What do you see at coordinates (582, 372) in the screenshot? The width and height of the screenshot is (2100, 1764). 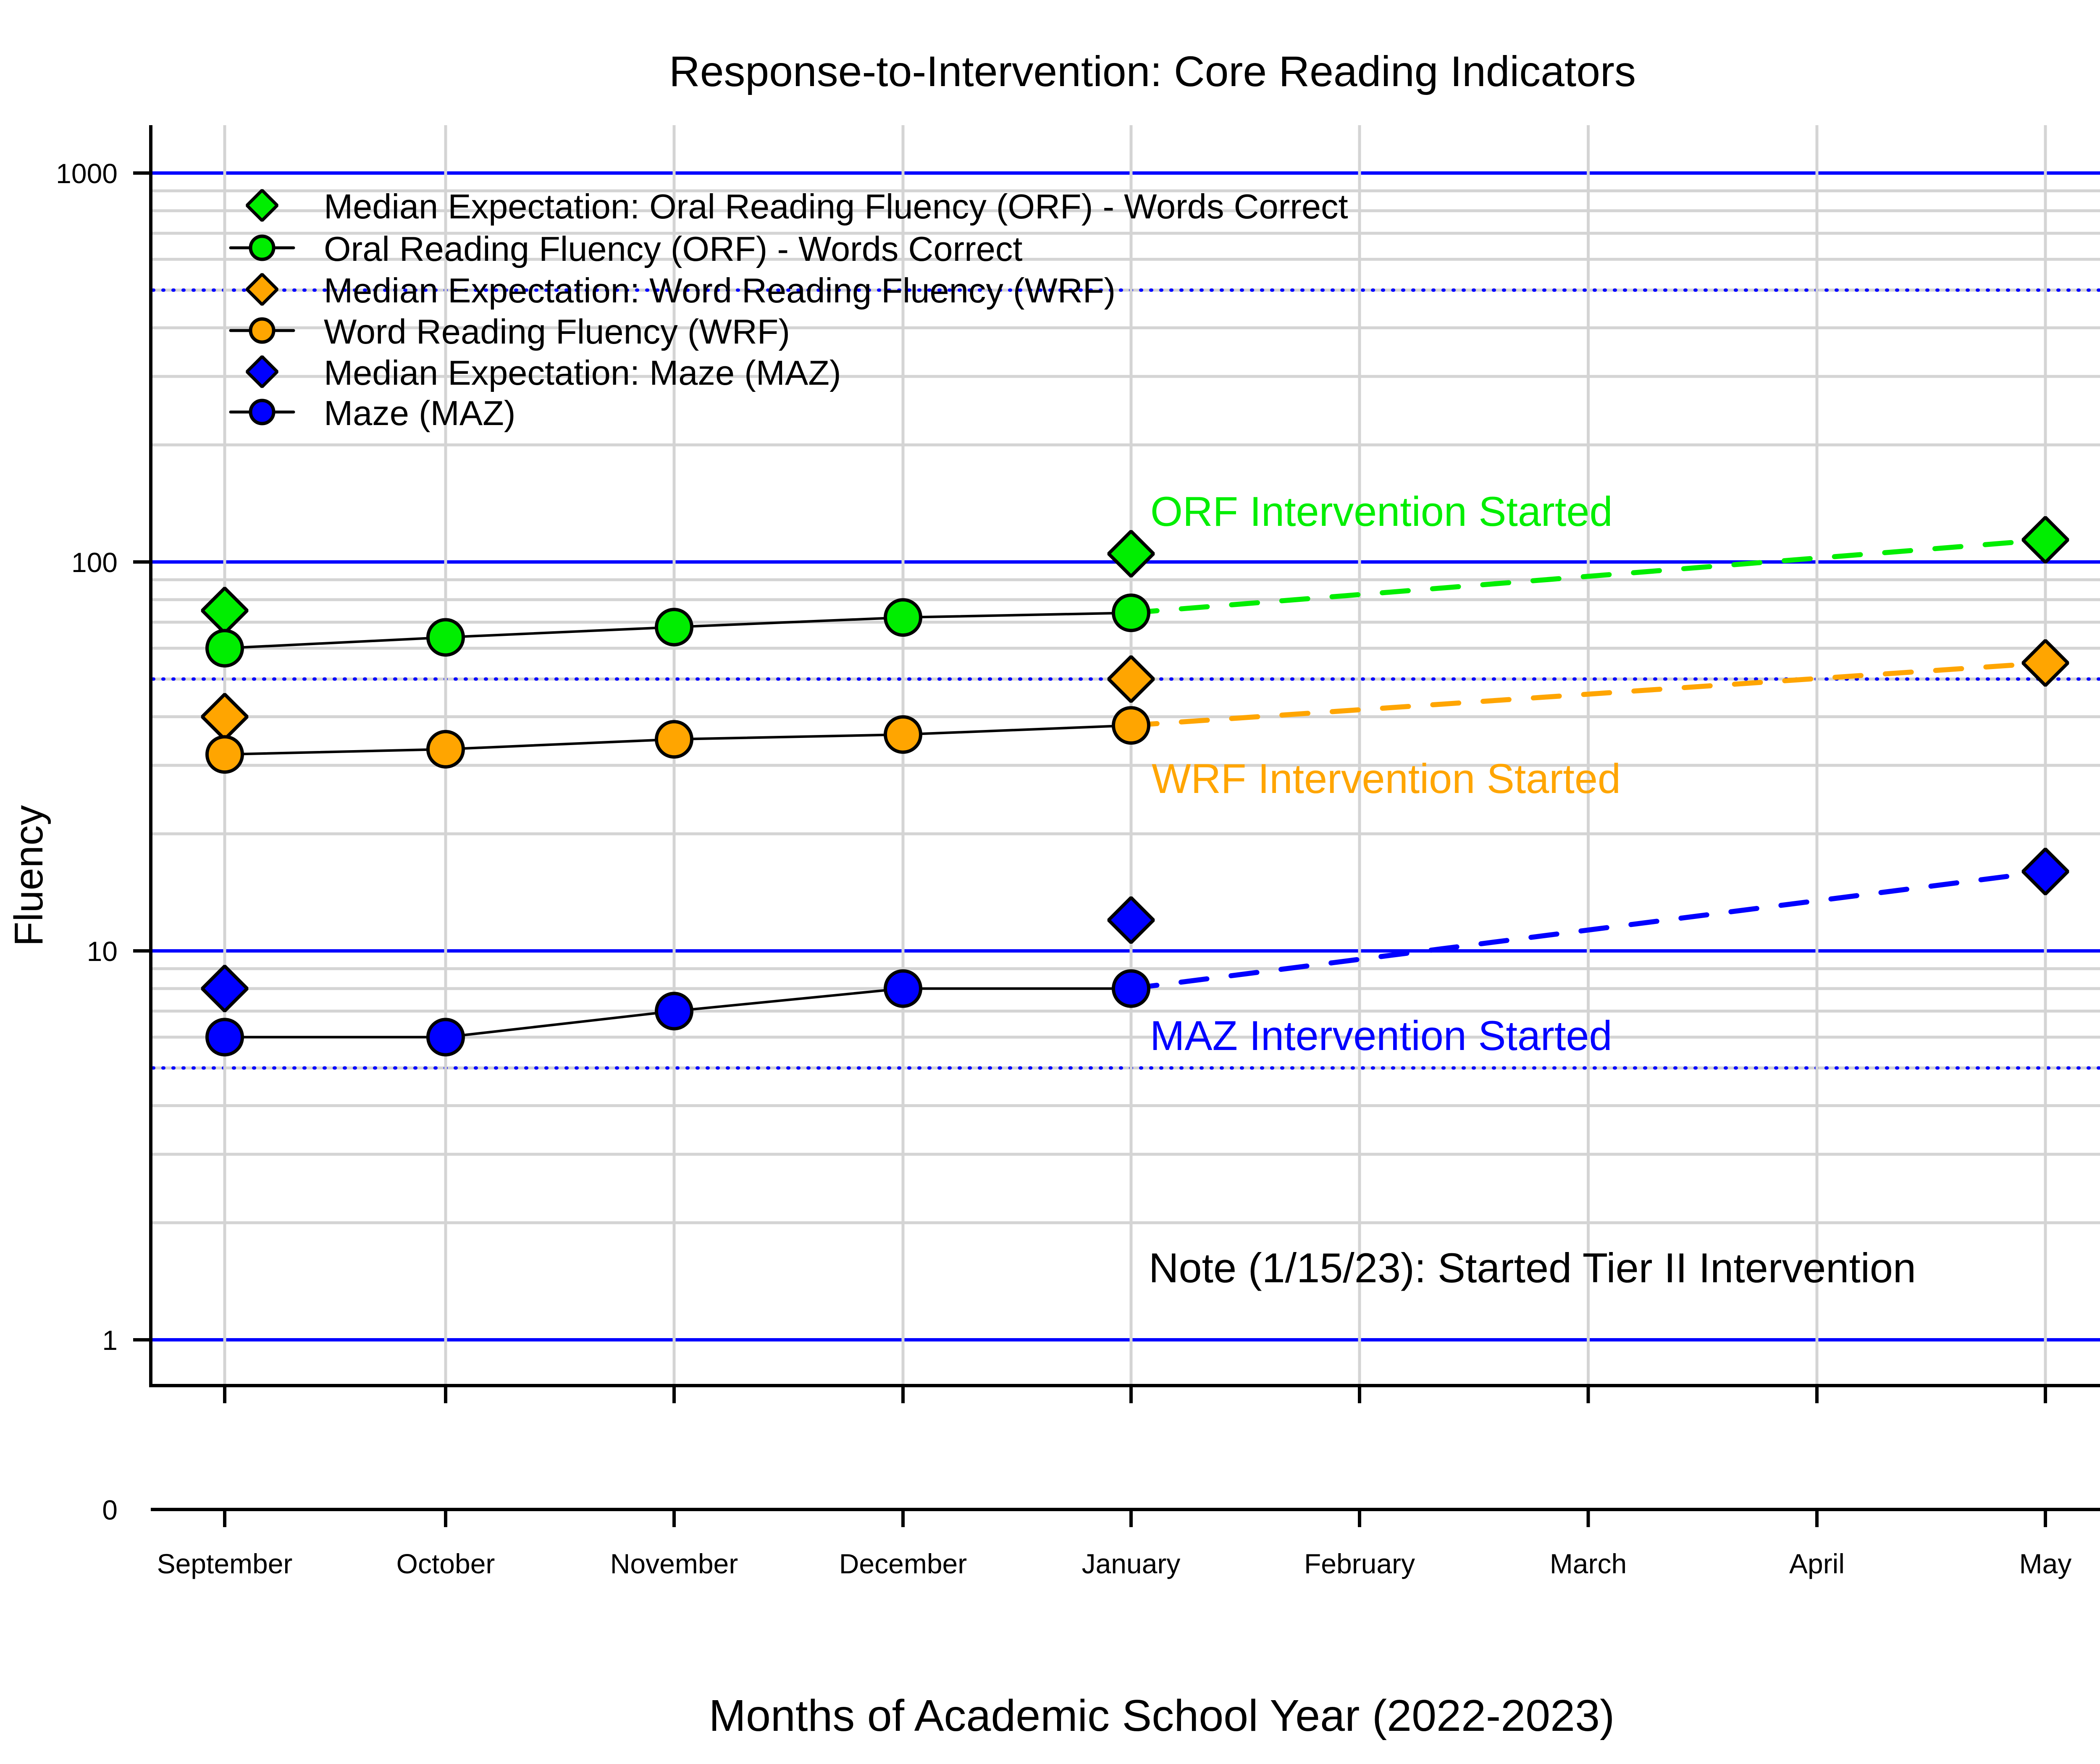 I see `svg-text: Median Expectation: Maze (MAZ)` at bounding box center [582, 372].